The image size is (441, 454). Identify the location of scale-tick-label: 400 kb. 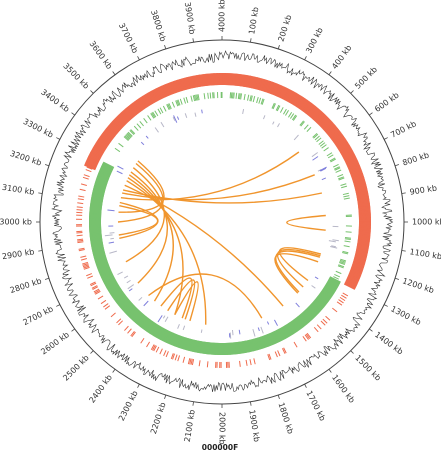
(341, 57).